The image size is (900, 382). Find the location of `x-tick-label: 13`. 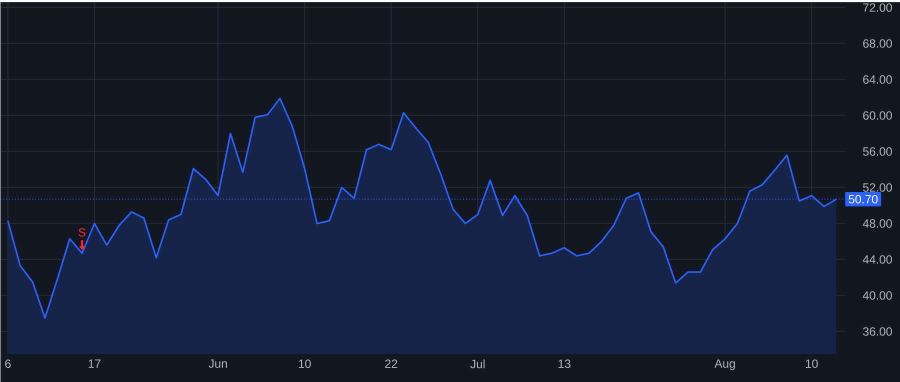

x-tick-label: 13 is located at coordinates (564, 364).